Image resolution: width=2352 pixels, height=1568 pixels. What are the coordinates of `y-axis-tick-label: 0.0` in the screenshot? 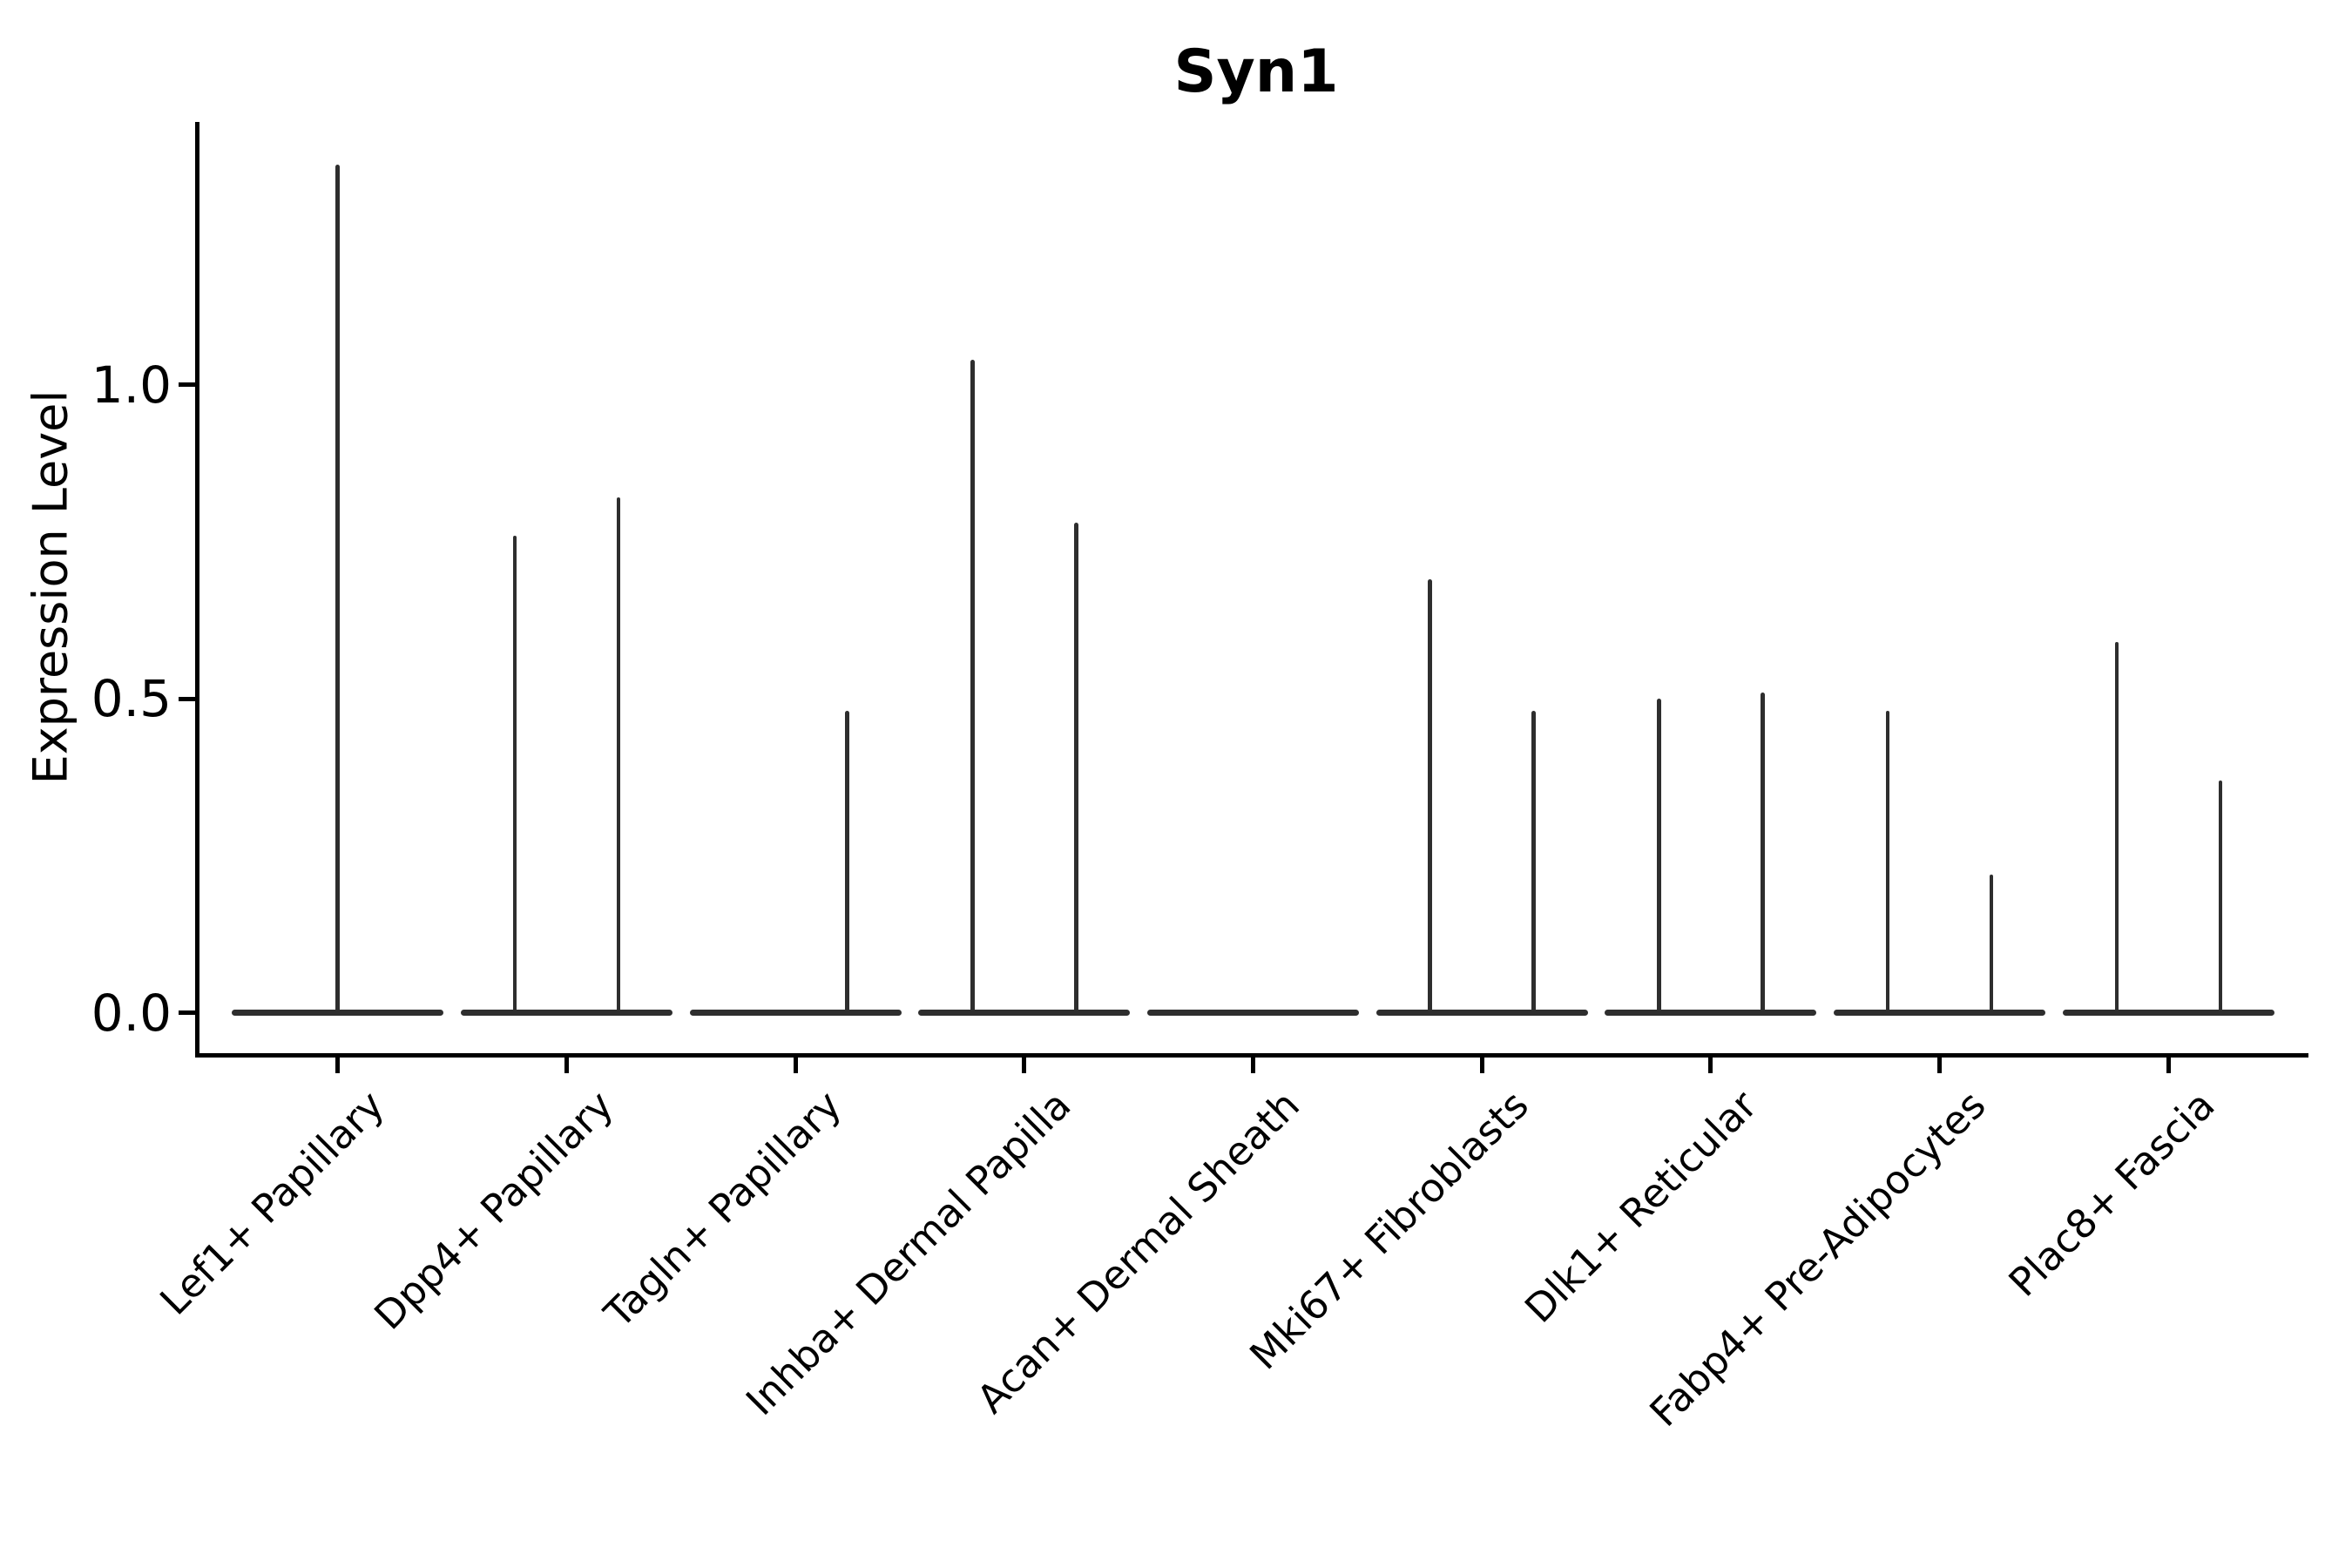 It's located at (131, 1013).